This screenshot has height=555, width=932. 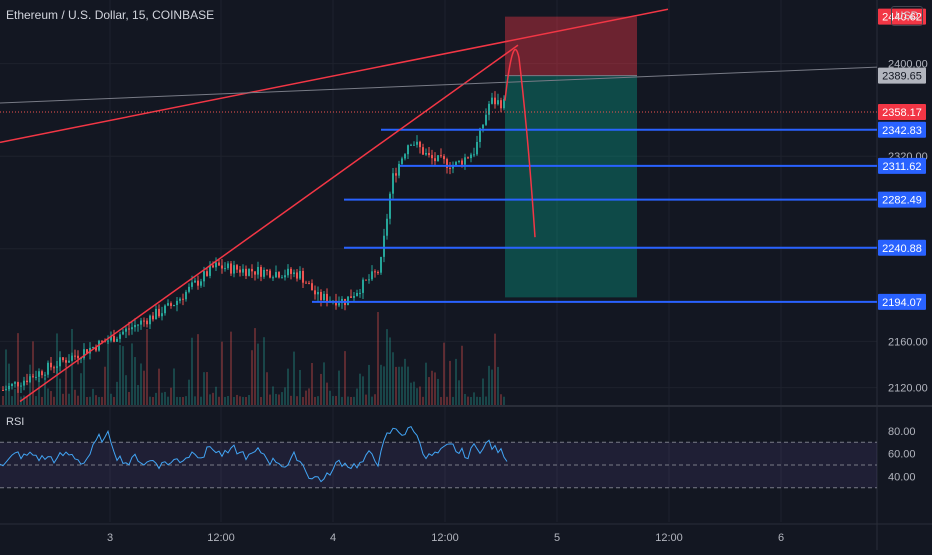 I want to click on price-tag-label: 2358.17, so click(x=902, y=113).